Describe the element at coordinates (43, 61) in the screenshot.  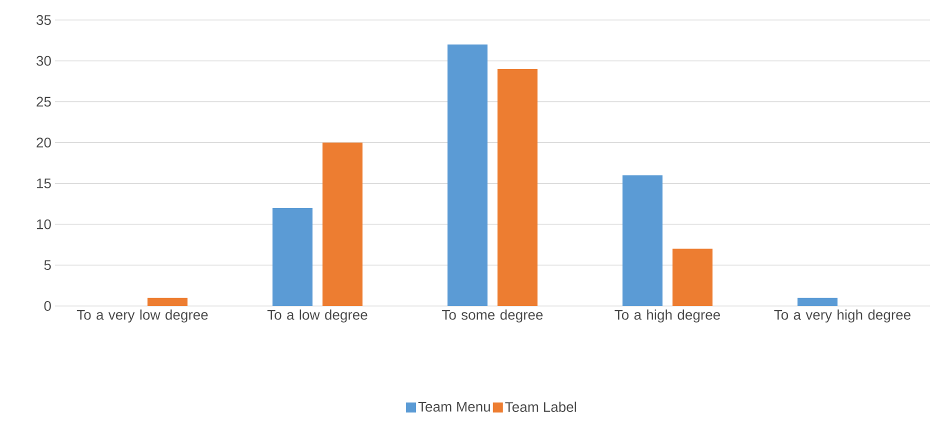
I see `y-tick-label: 30` at that location.